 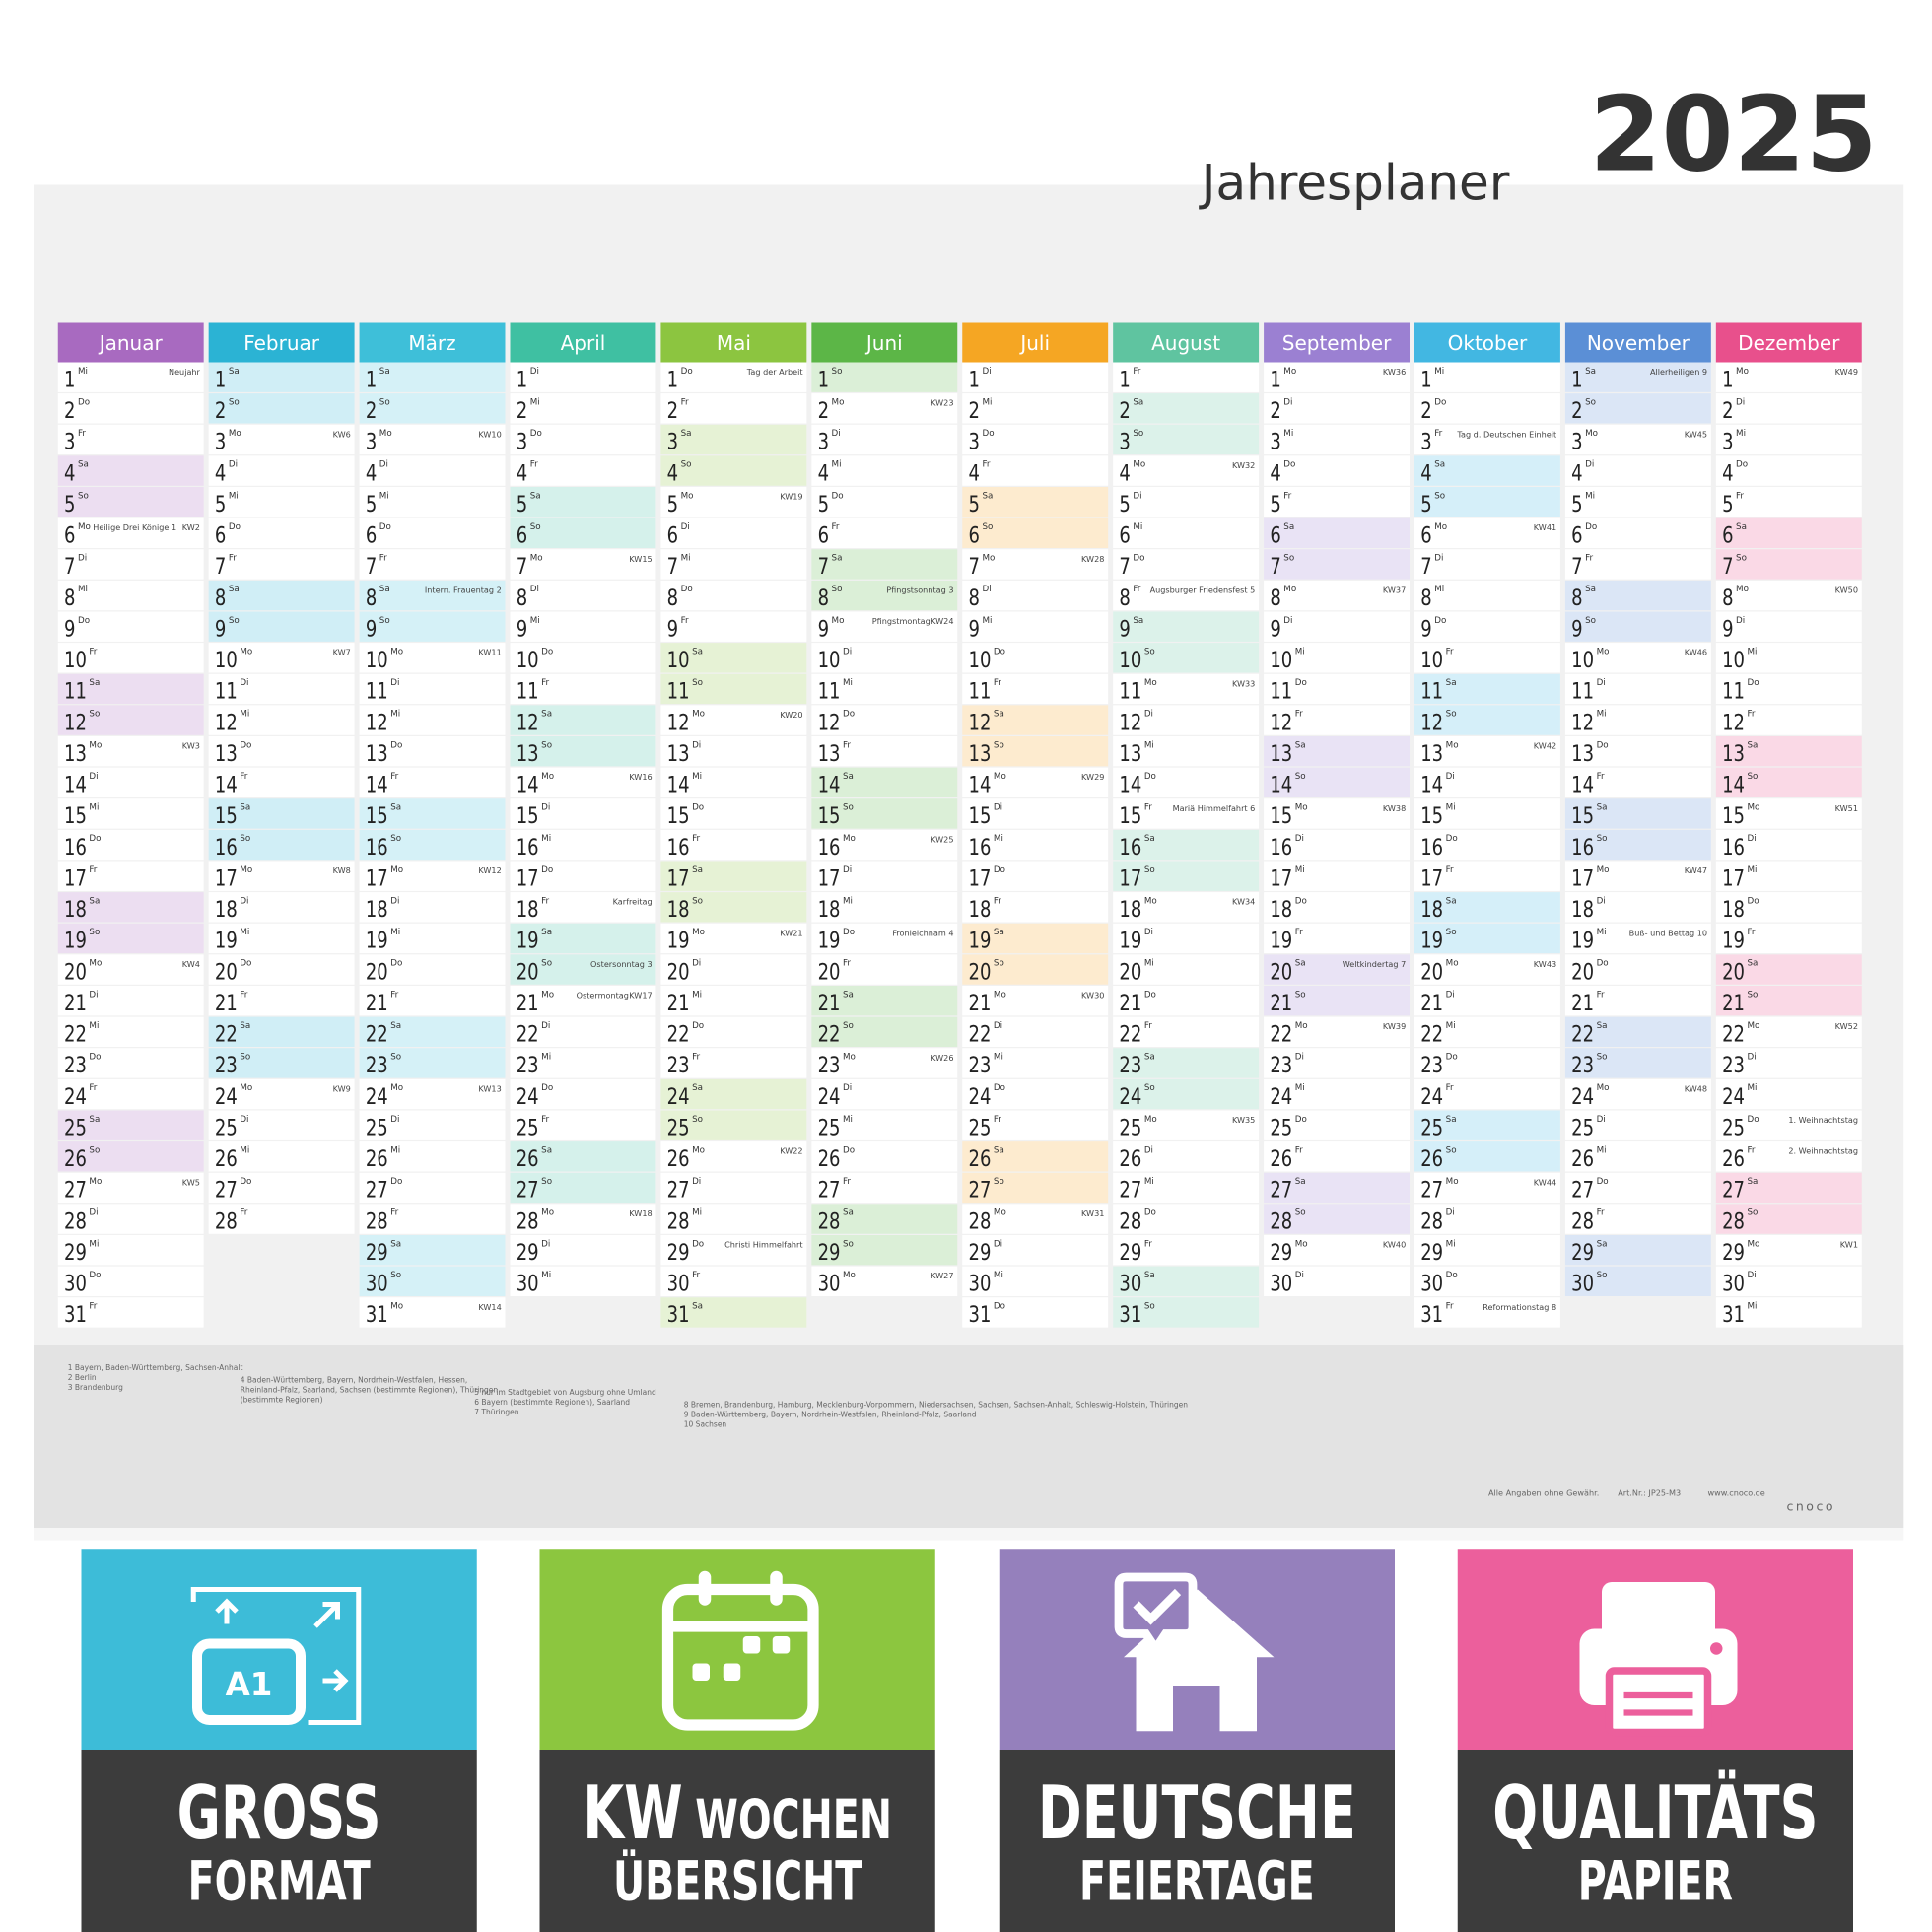 What do you see at coordinates (1130, 941) in the screenshot?
I see `day-number: 19` at bounding box center [1130, 941].